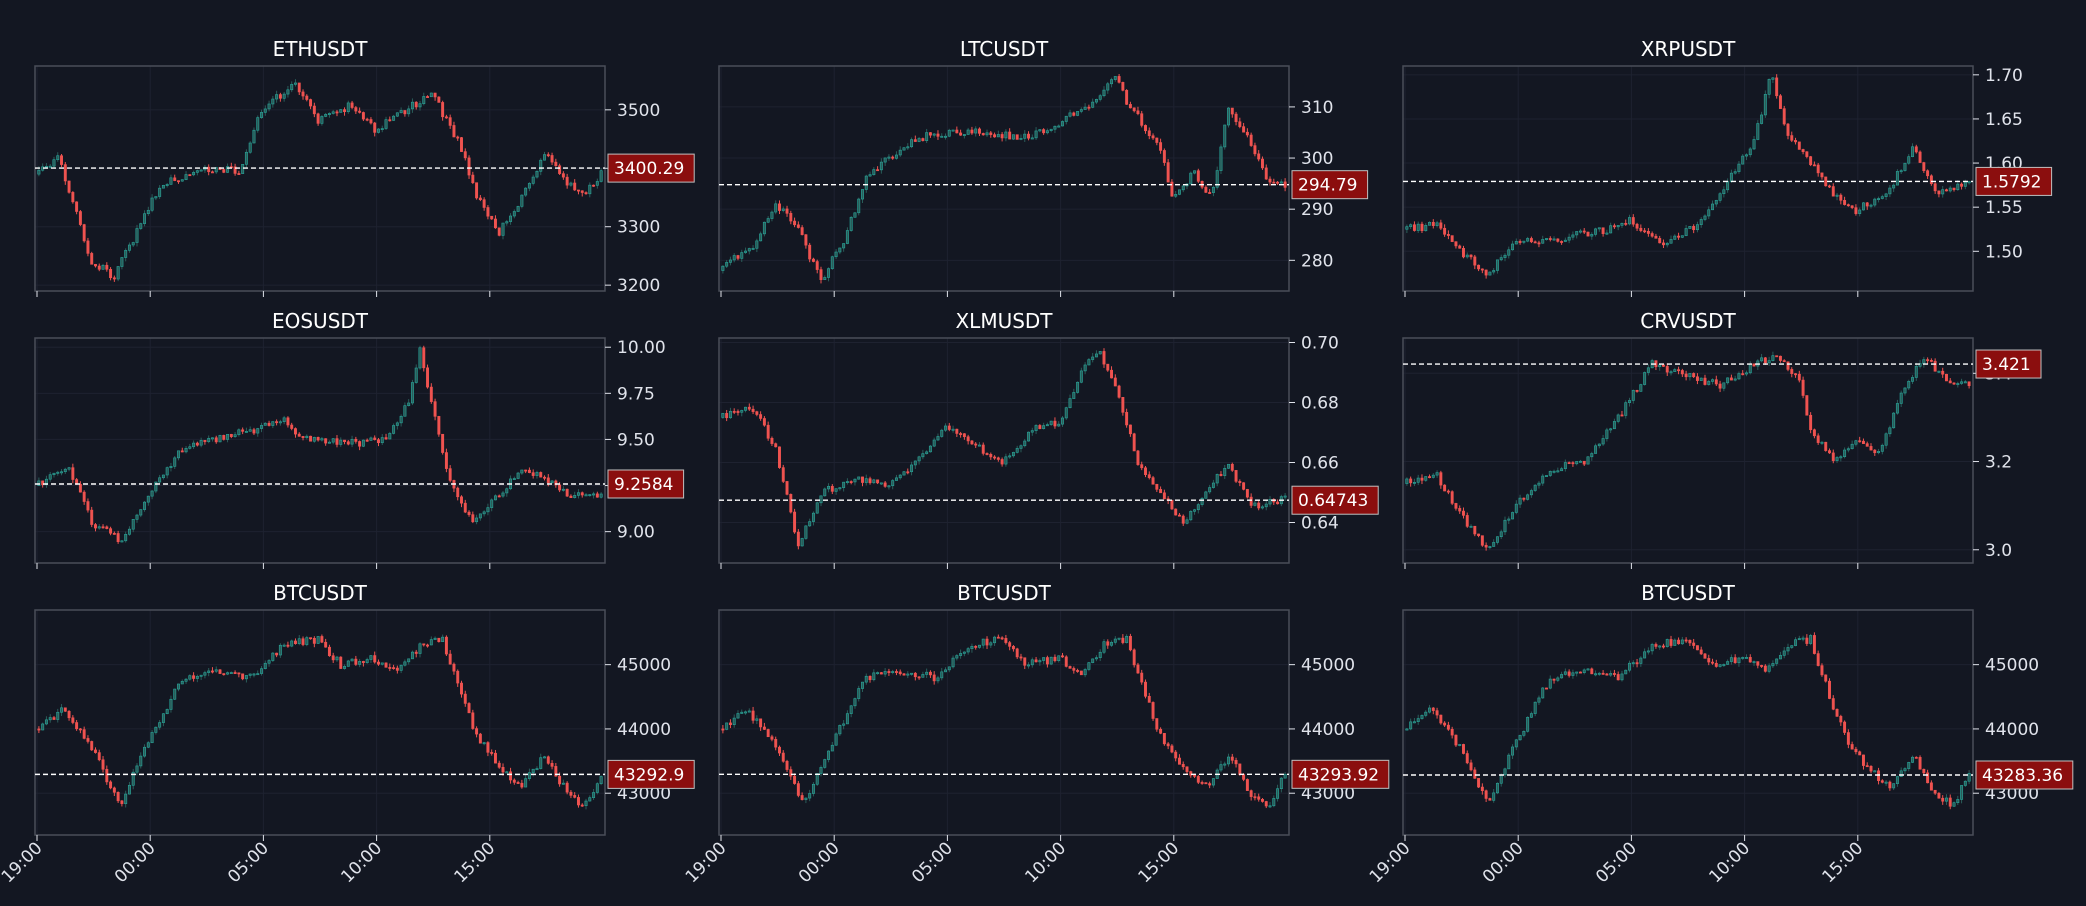 The height and width of the screenshot is (906, 2086). I want to click on x-tick-label: 15:00, so click(1159, 862).